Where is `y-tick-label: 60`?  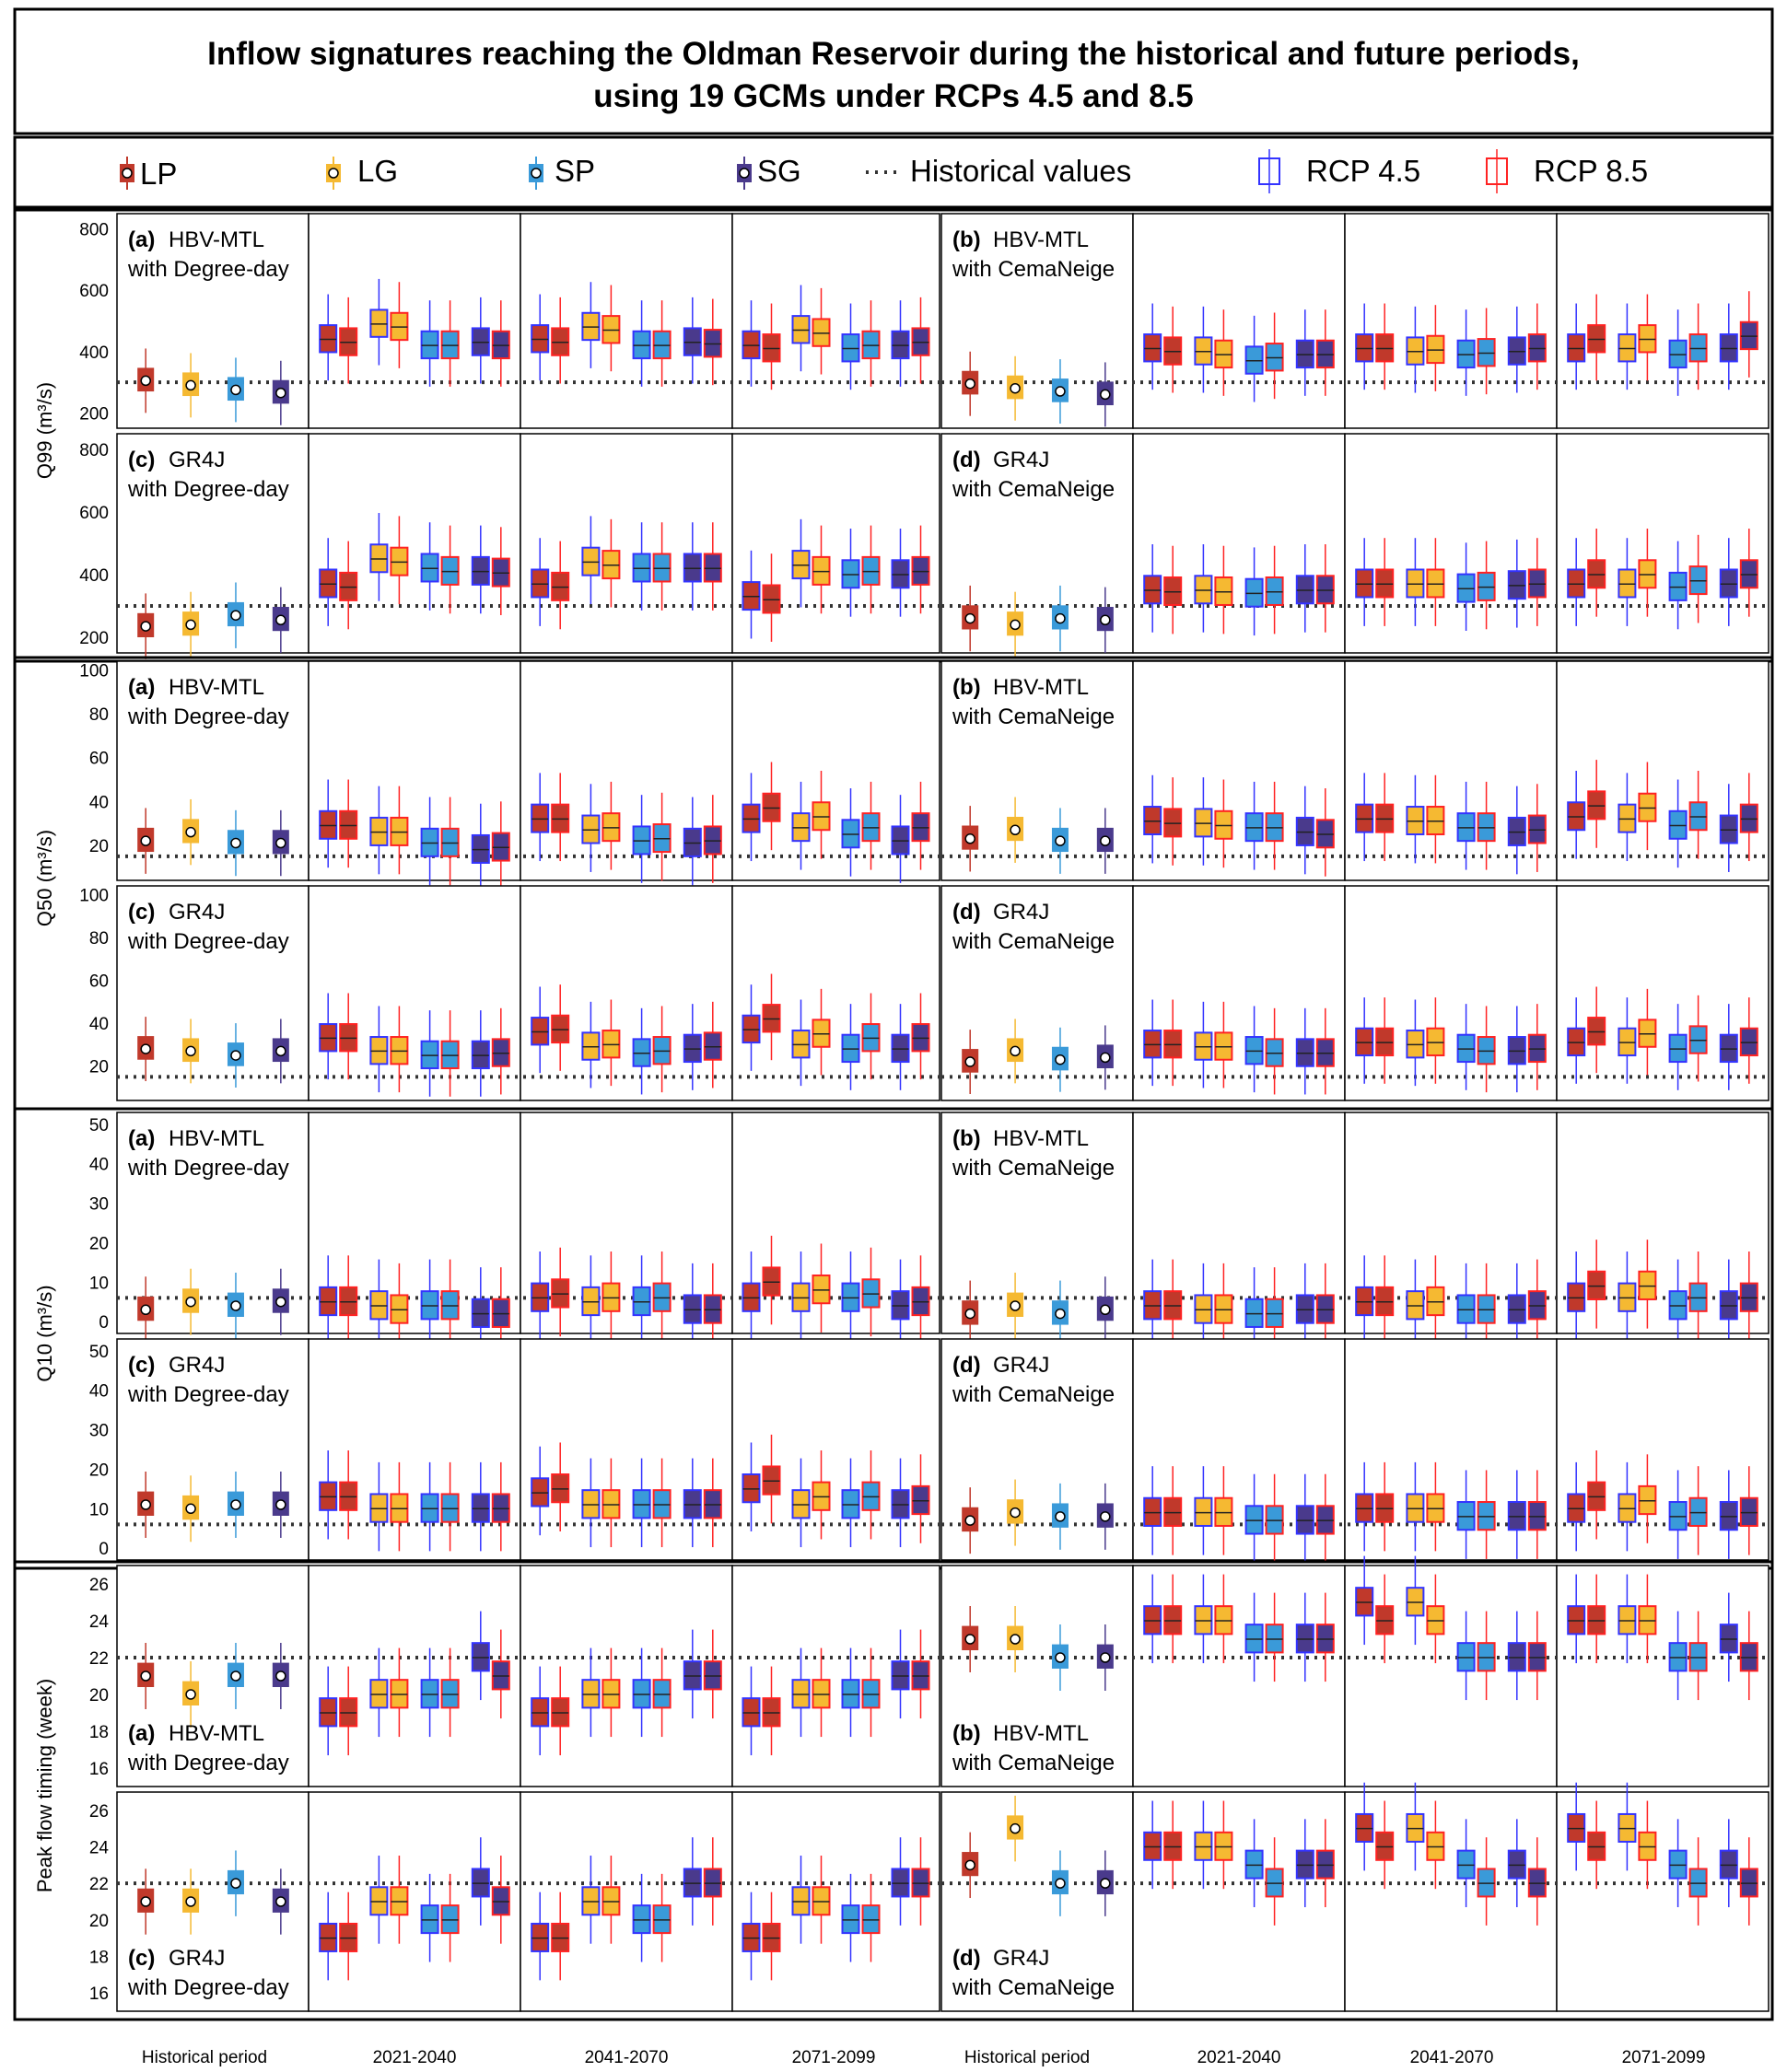 y-tick-label: 60 is located at coordinates (99, 982).